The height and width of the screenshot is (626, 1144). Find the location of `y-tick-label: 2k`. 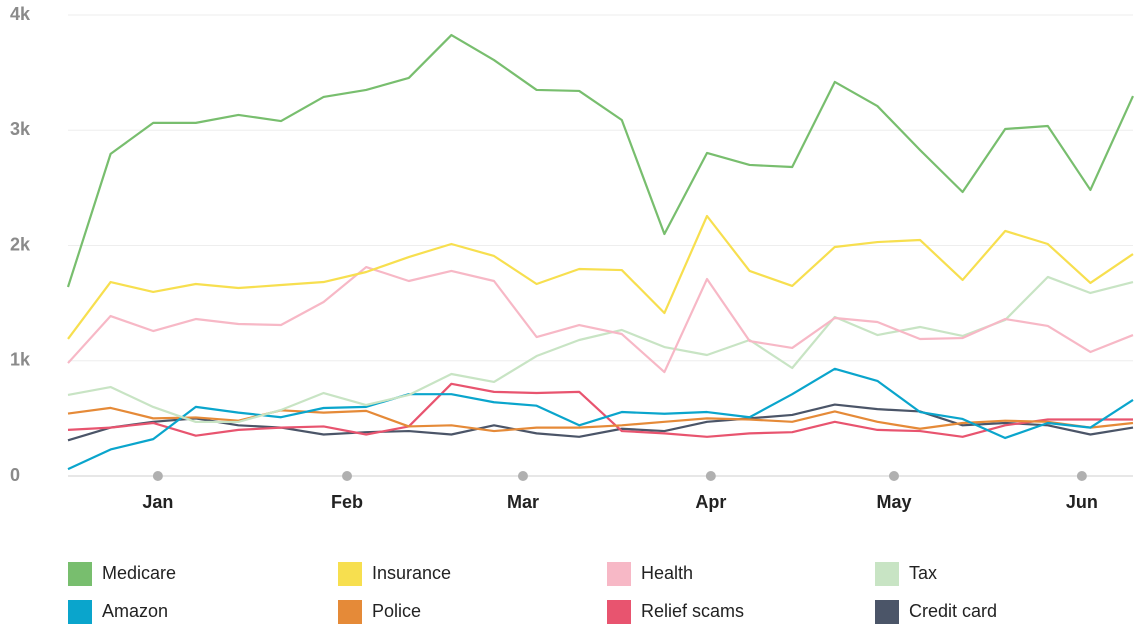

y-tick-label: 2k is located at coordinates (20, 244).